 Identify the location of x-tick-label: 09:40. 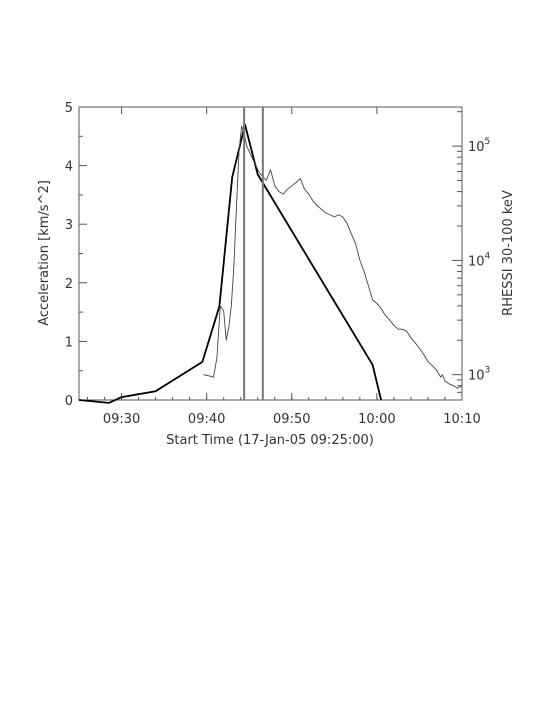
(206, 419).